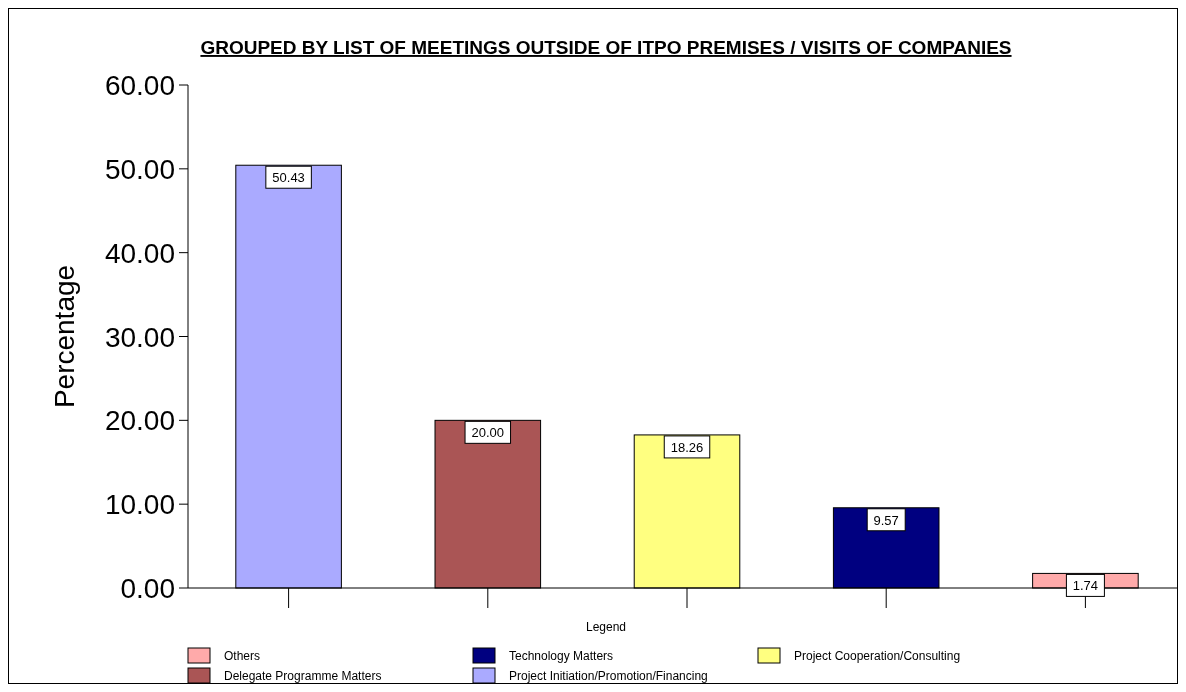  Describe the element at coordinates (147, 588) in the screenshot. I see `y-tick-label: 0.00` at that location.